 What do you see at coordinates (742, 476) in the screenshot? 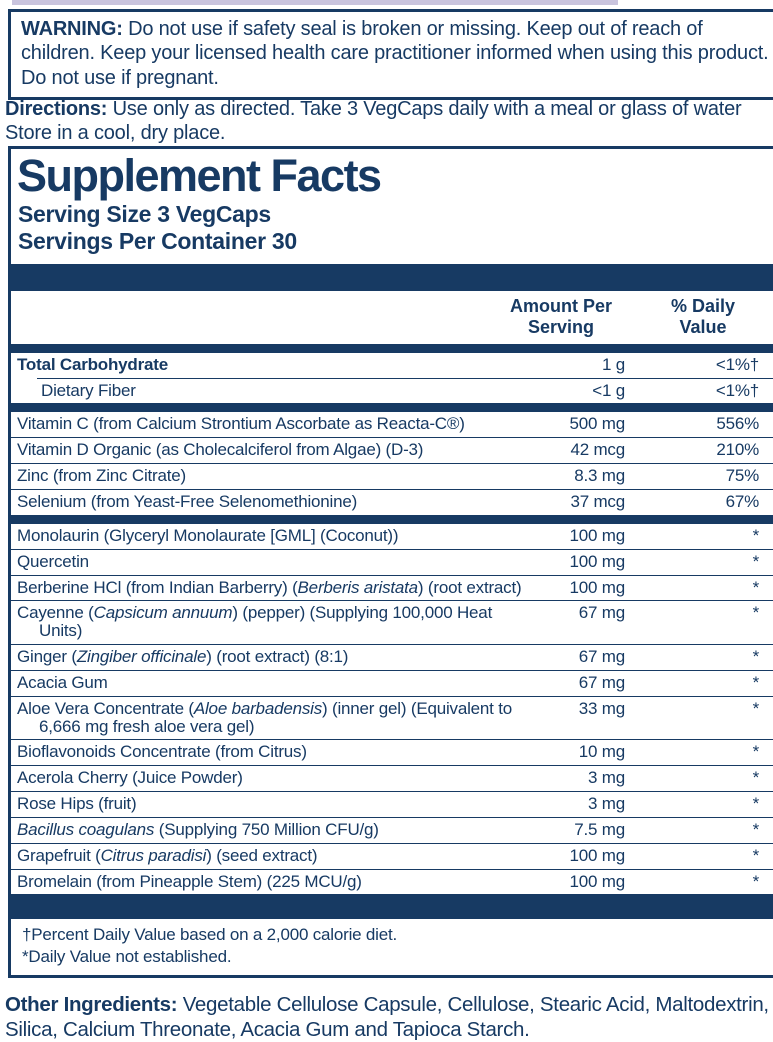
I see `daily-value: 75%` at bounding box center [742, 476].